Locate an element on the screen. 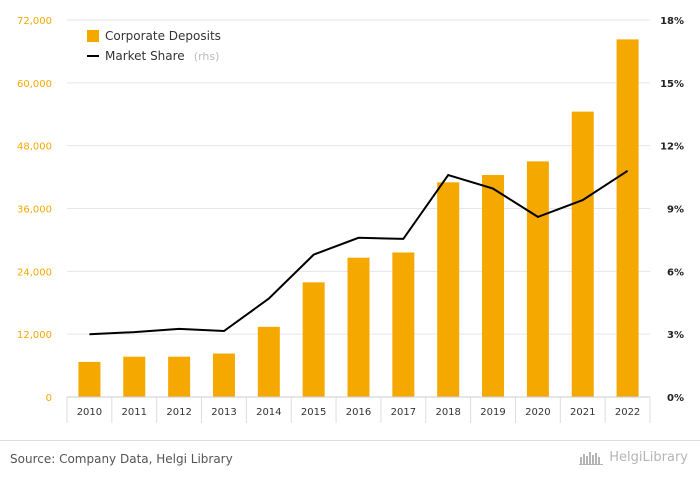 This screenshot has width=700, height=483. left-y-axis: 0 12,000 24,000 36,000 48,000 60,000 72,000 is located at coordinates (34, 210).